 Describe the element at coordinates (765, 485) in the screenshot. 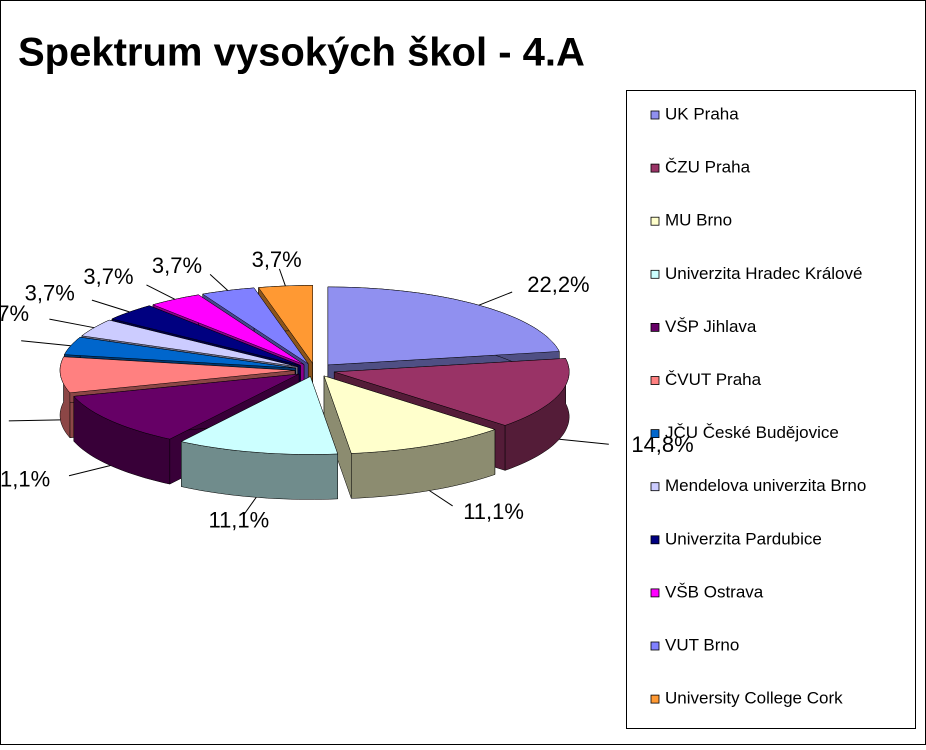

I see `legend-label: Mendelova univerzita Brno` at that location.